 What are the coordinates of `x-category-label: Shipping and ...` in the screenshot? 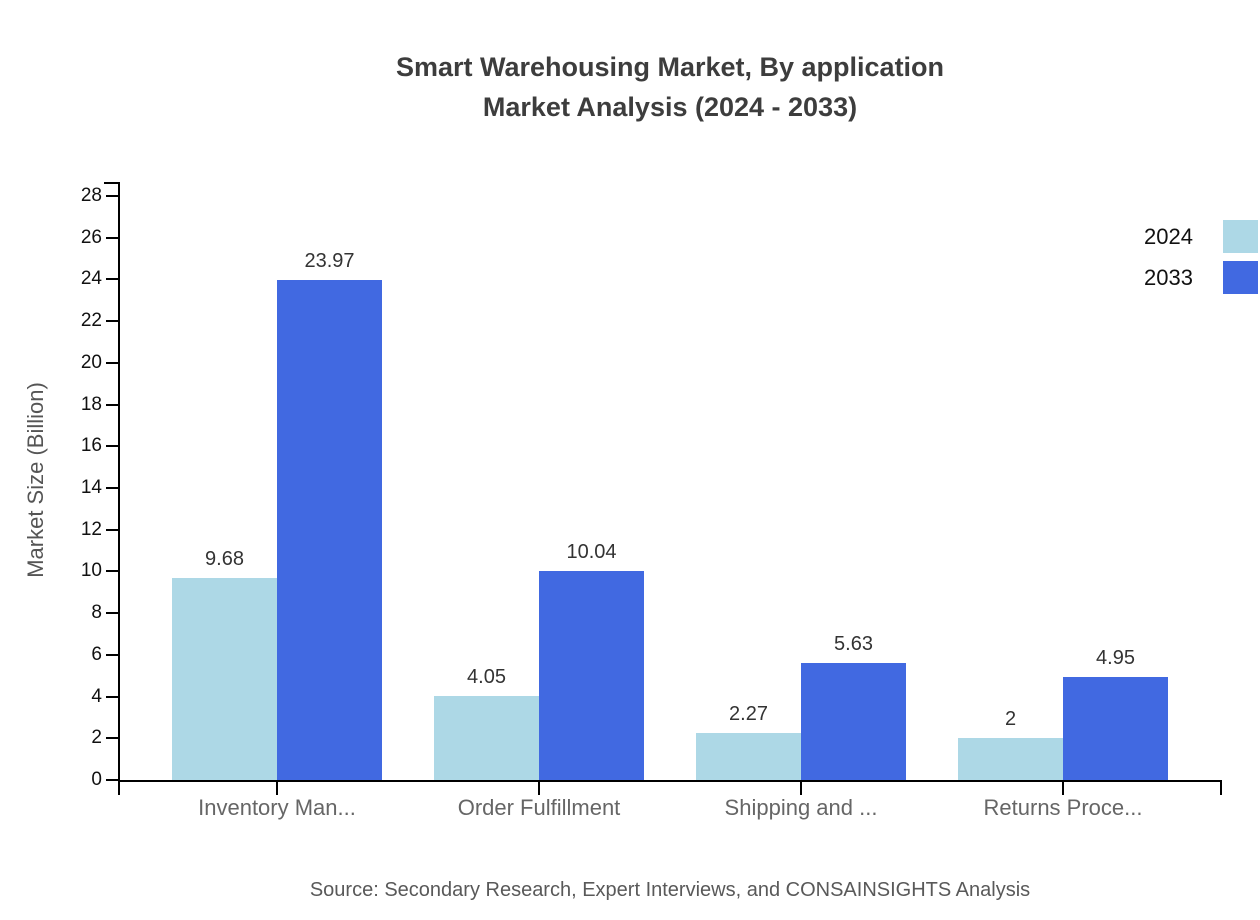 It's located at (801, 807).